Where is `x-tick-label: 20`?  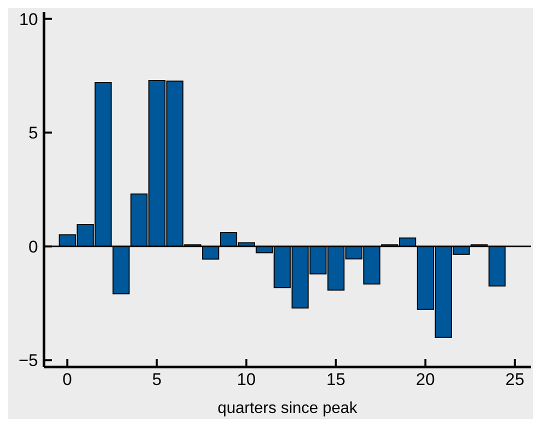 x-tick-label: 20 is located at coordinates (425, 380).